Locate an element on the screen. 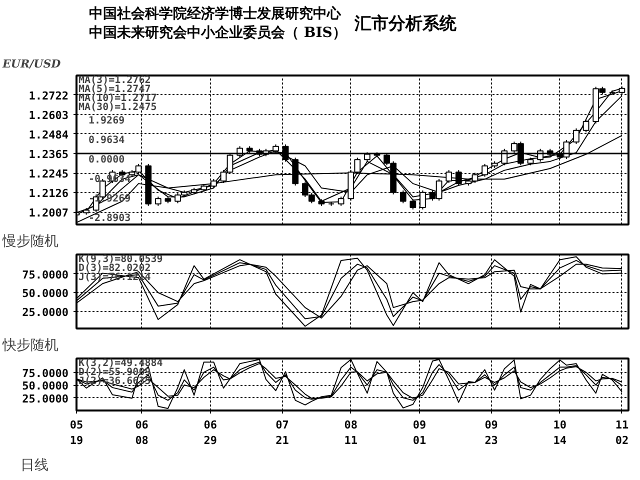 This screenshot has width=640, height=480. annotation: MA(3)=1.2762 is located at coordinates (114, 80).